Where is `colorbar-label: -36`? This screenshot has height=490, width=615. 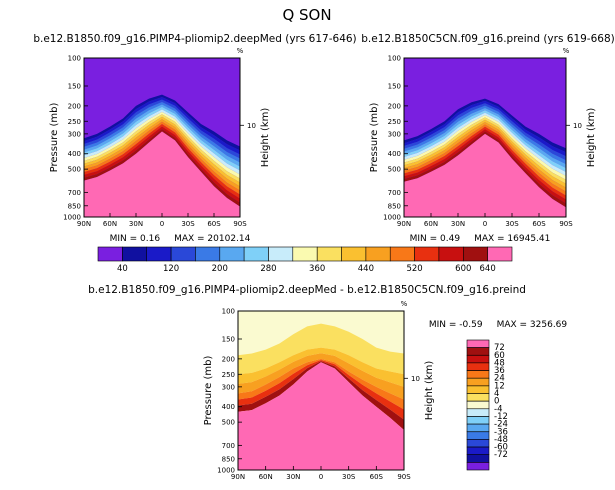
colorbar-label: -36 is located at coordinates (501, 432).